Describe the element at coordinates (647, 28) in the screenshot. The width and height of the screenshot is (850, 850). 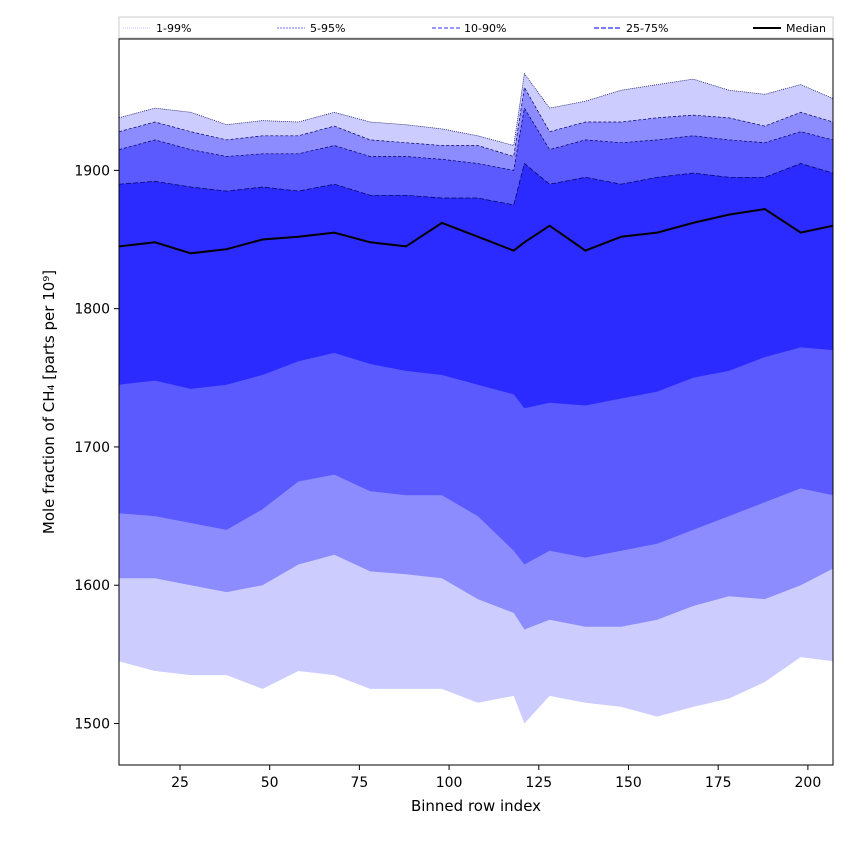
I see `legend-label: 25-75%` at that location.